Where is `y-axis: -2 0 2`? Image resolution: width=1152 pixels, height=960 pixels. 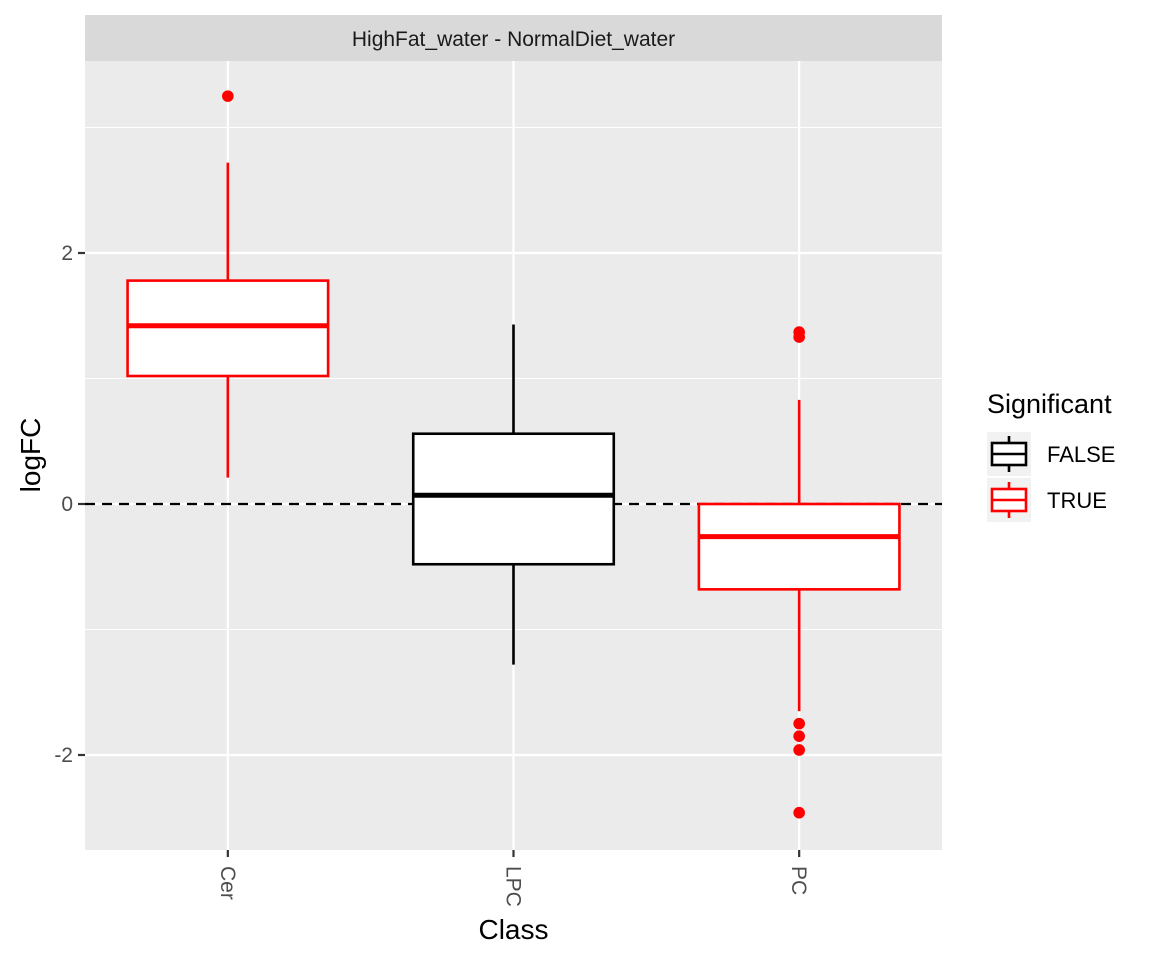
y-axis: -2 0 2 is located at coordinates (69, 504).